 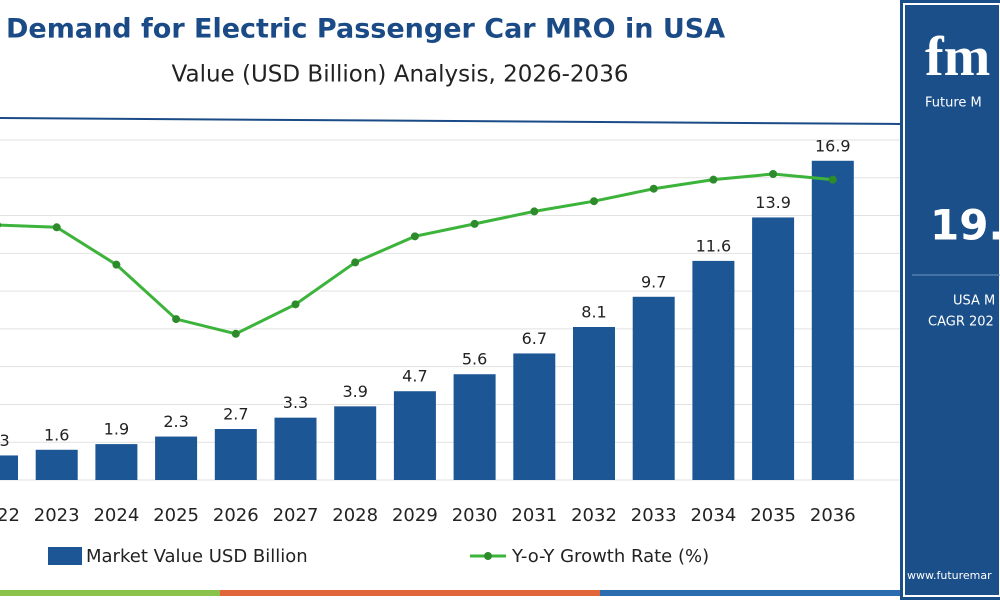 I want to click on x-tick-label: 2030, so click(x=475, y=515).